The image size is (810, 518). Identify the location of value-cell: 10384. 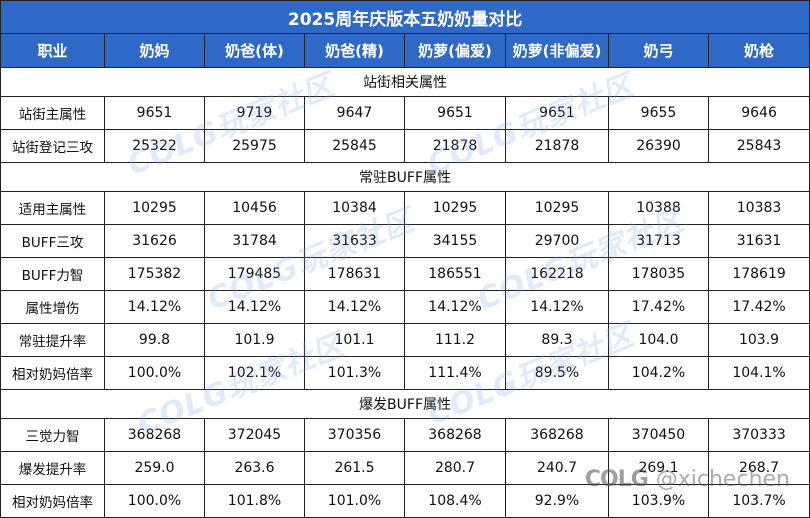
(354, 208).